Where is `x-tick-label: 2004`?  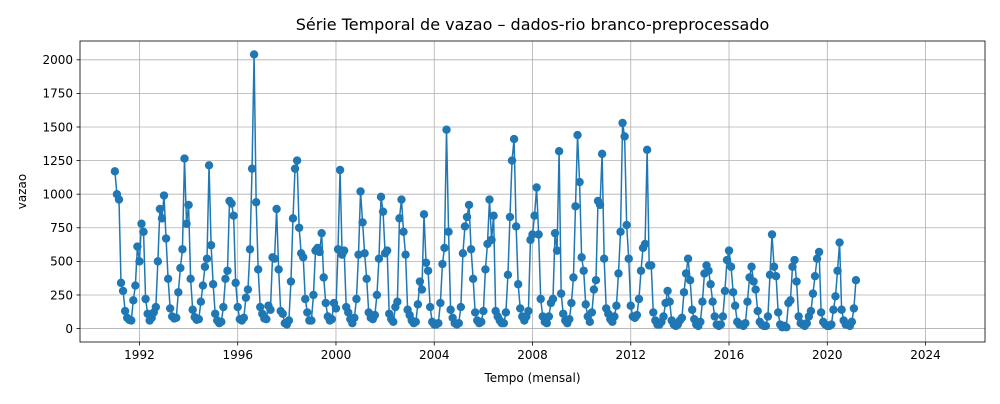
x-tick-label: 2004 is located at coordinates (434, 355).